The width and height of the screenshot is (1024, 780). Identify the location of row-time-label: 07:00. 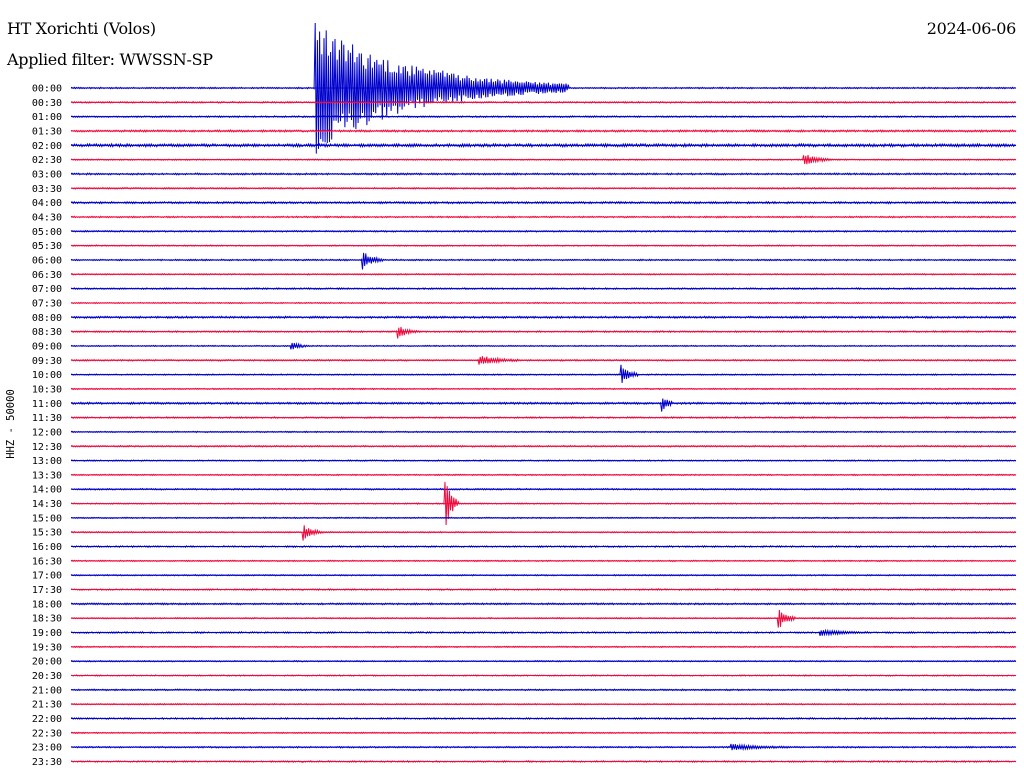
(47, 289).